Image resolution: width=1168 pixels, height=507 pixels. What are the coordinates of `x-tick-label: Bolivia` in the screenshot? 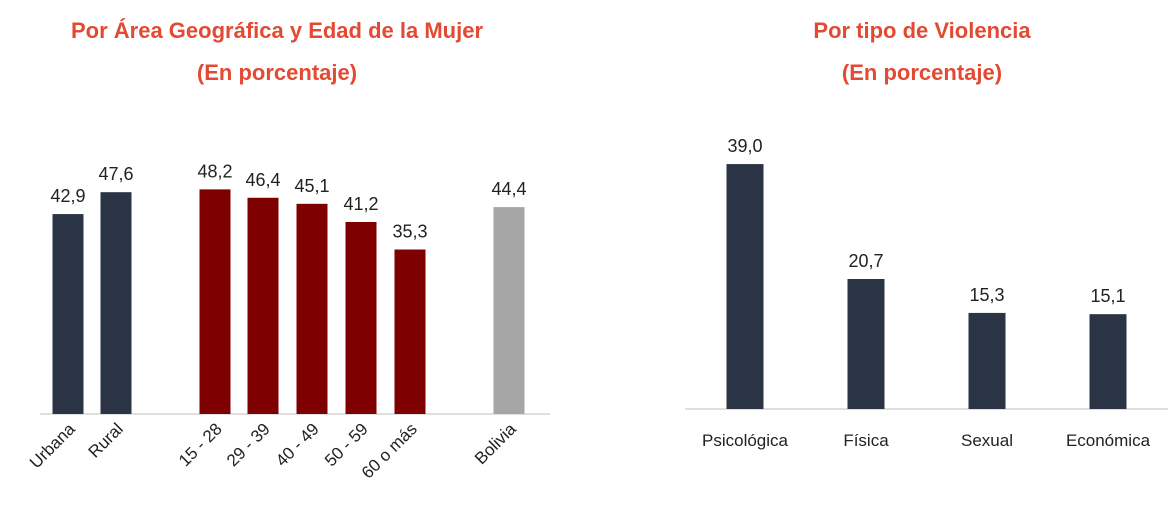 It's located at (495, 443).